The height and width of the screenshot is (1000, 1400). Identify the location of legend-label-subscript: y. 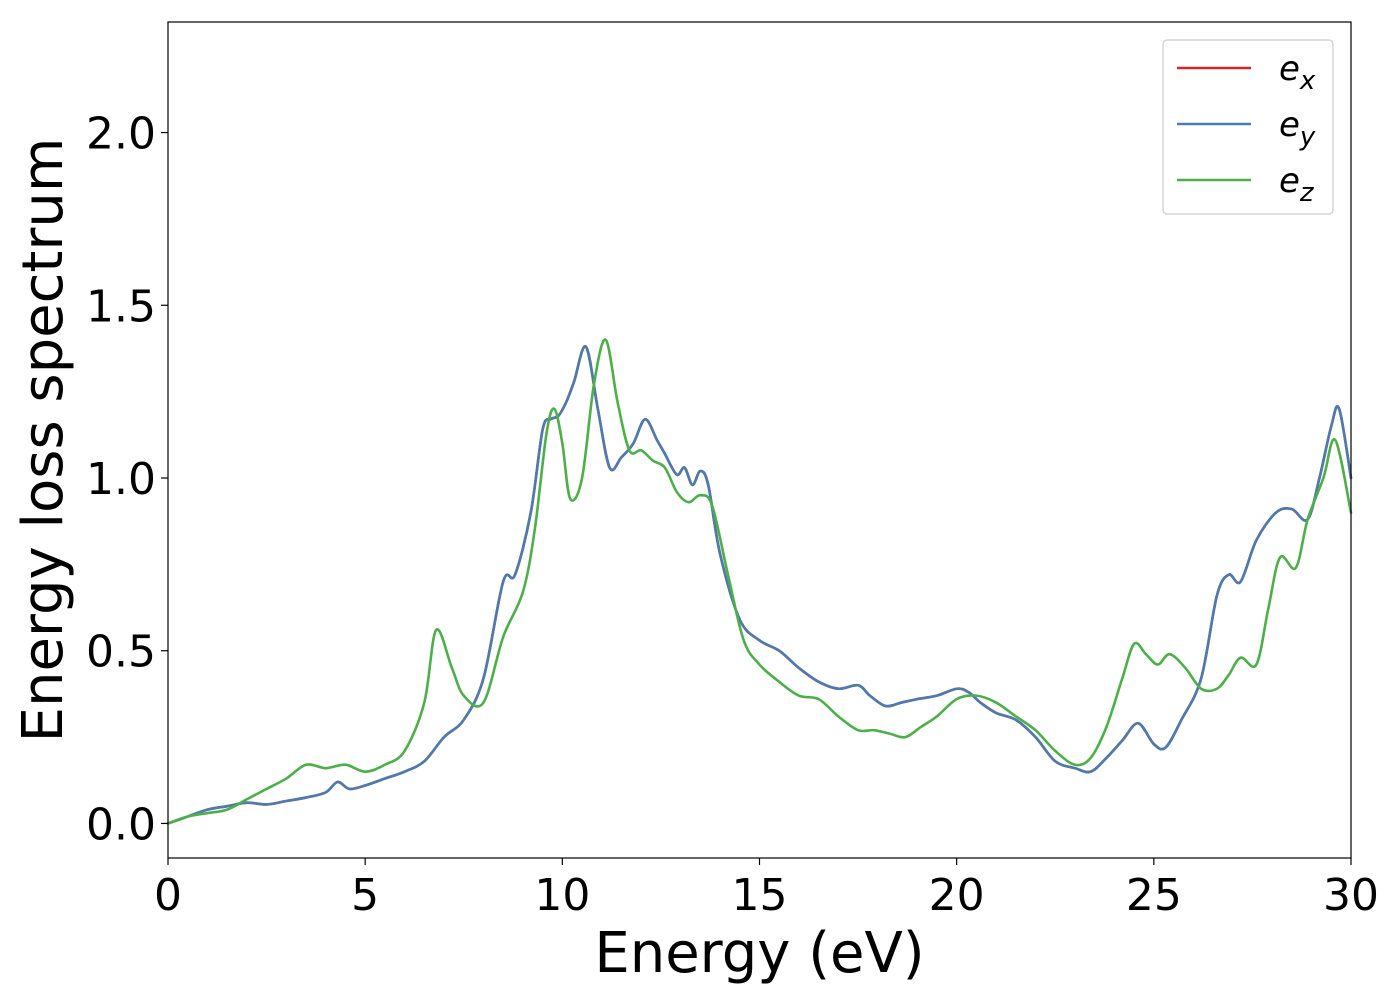
(1307, 137).